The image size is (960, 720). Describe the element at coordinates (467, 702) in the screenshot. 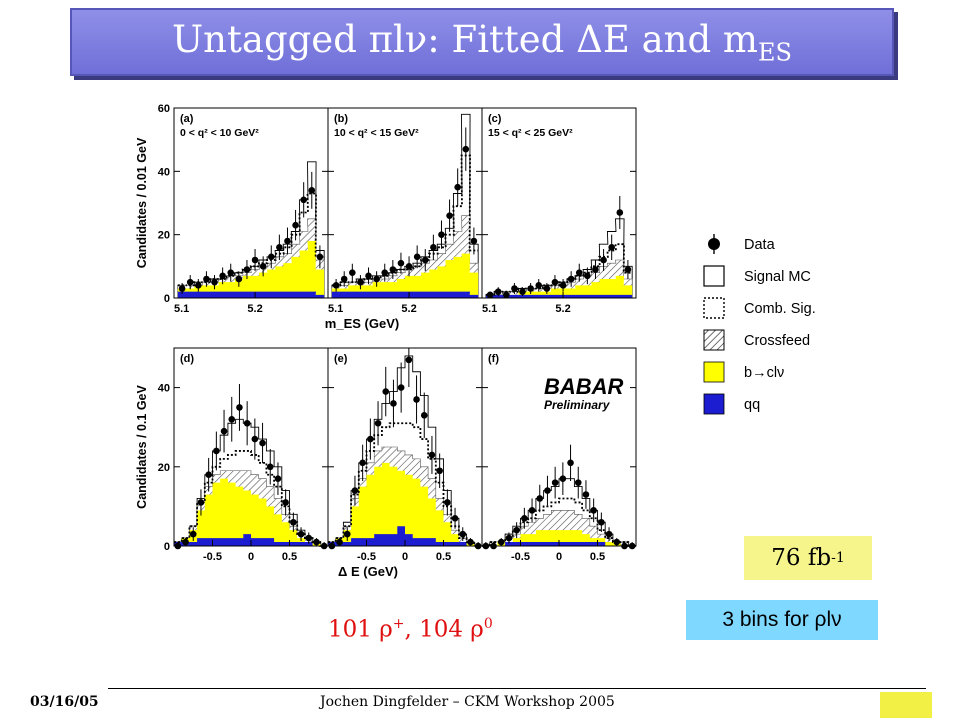

I see `footer-author: Jochen Dingfelder – CKM Workshop 2005` at that location.